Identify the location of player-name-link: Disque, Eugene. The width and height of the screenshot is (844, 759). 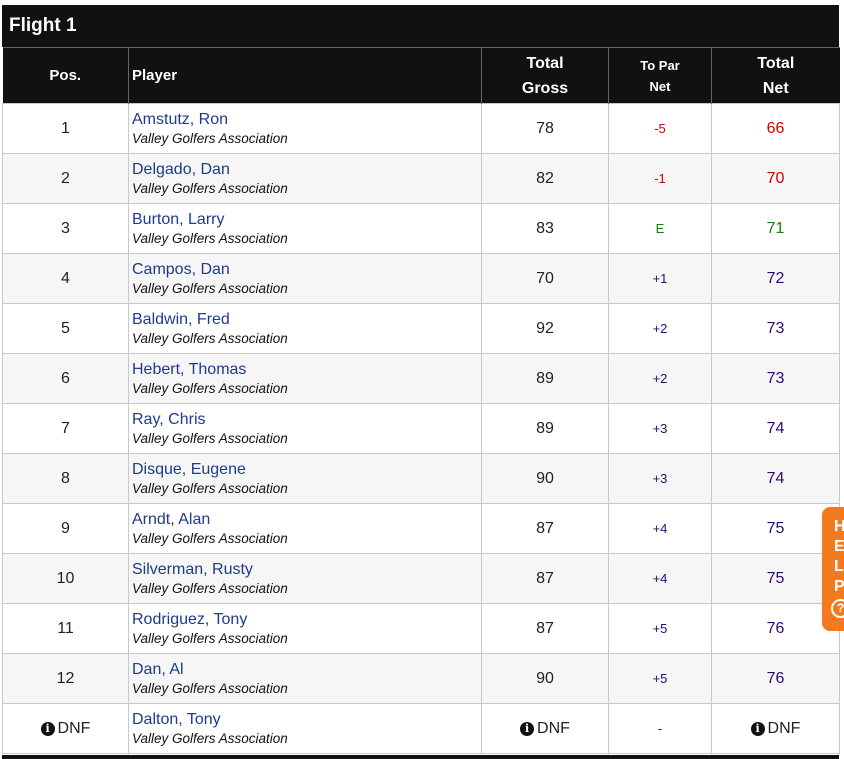
(189, 469).